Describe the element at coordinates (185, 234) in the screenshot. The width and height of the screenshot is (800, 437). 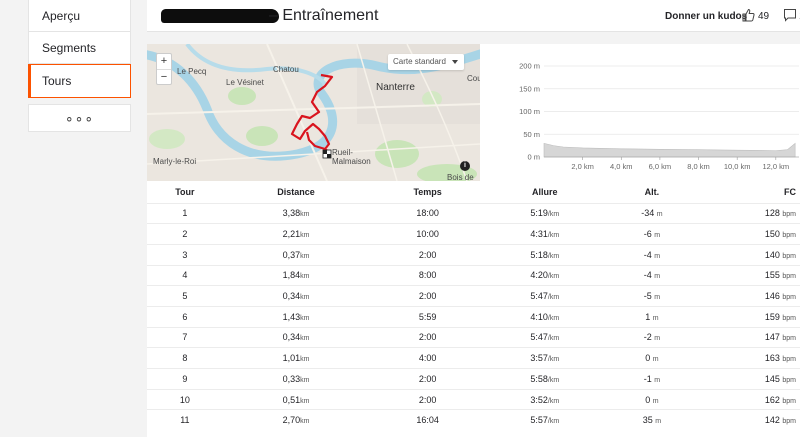
I see `lap-number: 2` at that location.